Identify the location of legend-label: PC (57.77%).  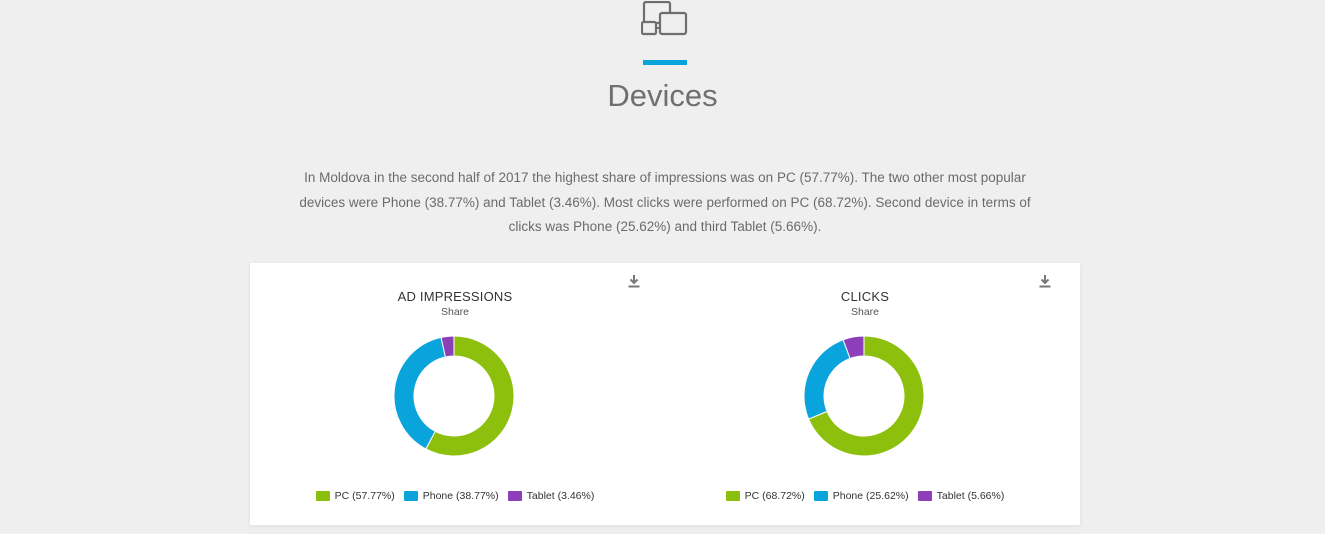
(364, 496).